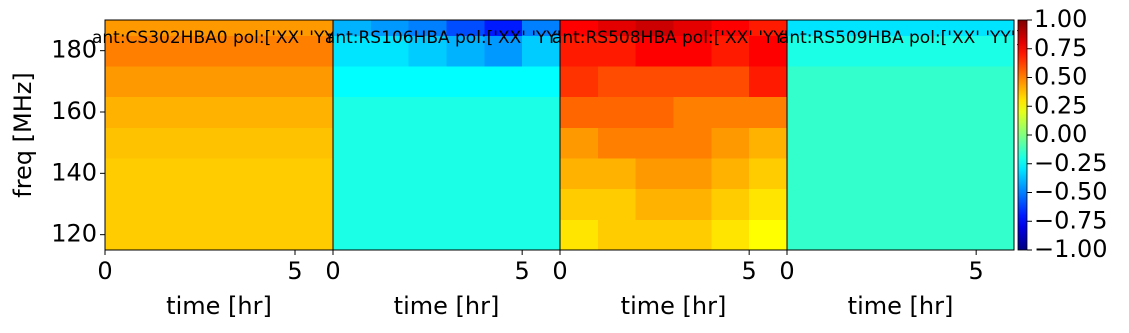 Image resolution: width=1129 pixels, height=333 pixels. I want to click on plot-frame, so click(900, 135).